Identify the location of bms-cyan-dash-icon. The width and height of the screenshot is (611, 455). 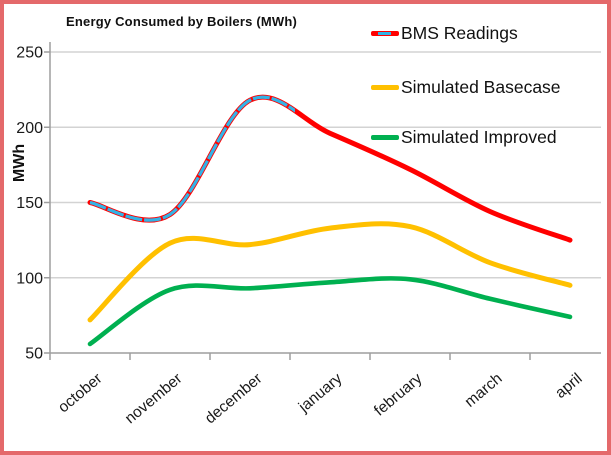
(384, 33).